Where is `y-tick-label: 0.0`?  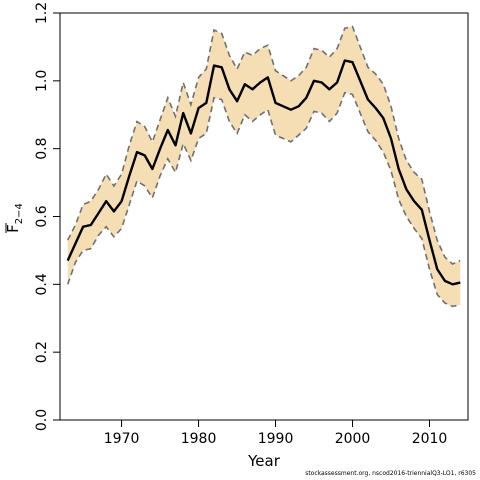
y-tick-label: 0.0 is located at coordinates (42, 420).